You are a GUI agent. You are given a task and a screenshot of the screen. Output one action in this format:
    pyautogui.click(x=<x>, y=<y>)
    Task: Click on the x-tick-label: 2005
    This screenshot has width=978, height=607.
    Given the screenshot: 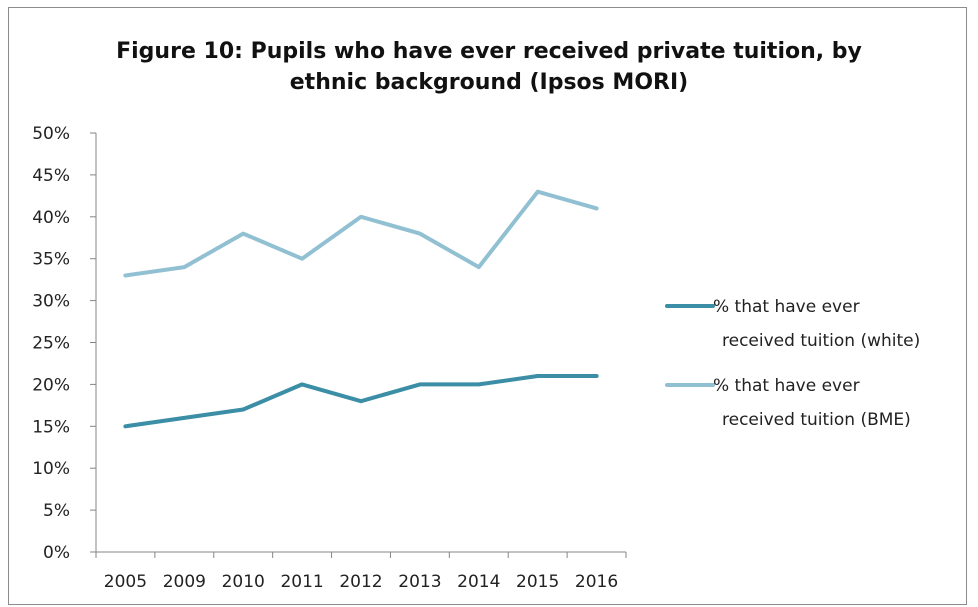 What is the action you would take?
    pyautogui.click(x=125, y=582)
    